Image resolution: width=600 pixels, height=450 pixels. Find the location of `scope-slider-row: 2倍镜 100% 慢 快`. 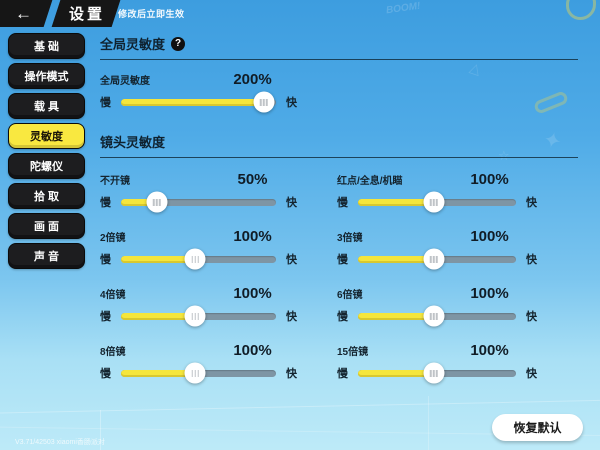

scope-slider-row: 2倍镜 100% 慢 快 is located at coordinates (198, 248).